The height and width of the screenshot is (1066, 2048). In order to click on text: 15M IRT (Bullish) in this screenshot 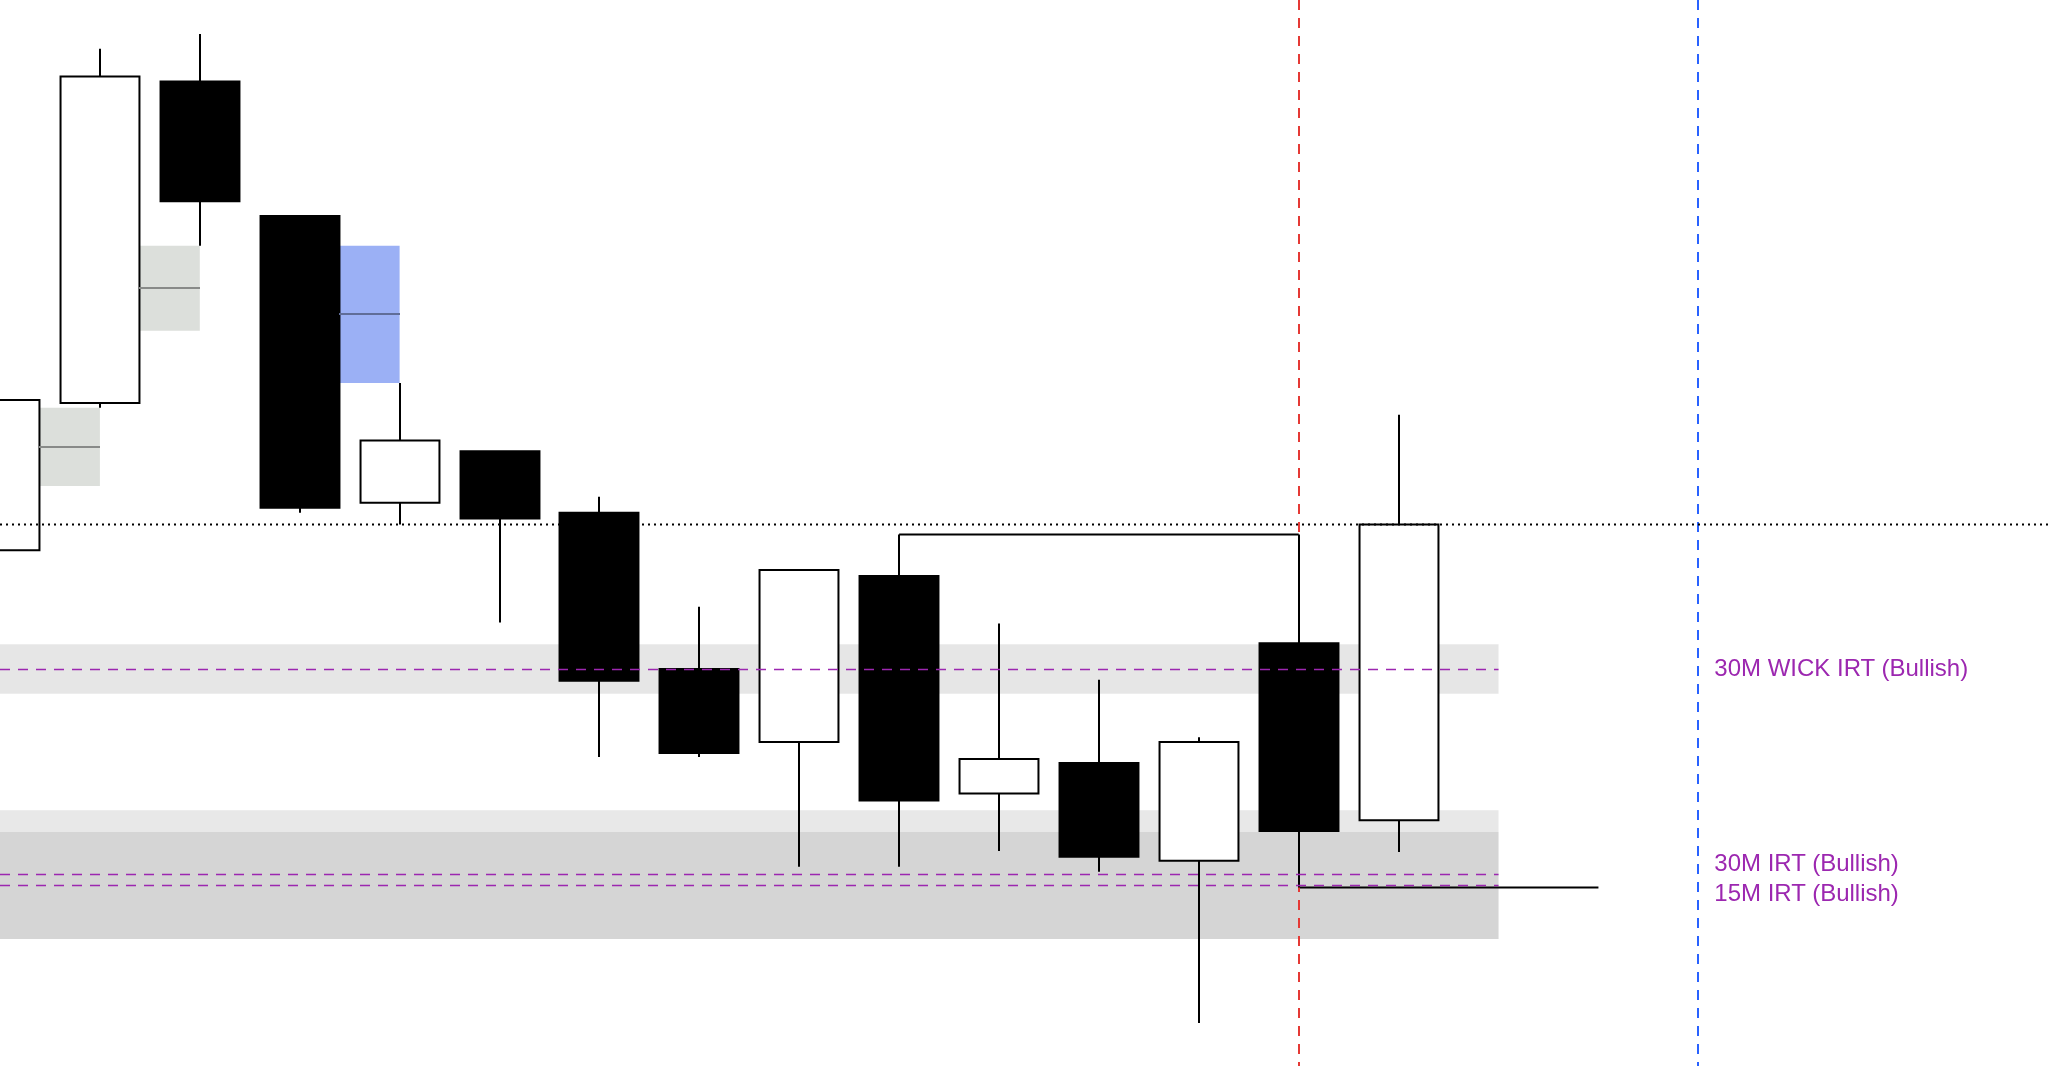, I will do `click(1806, 892)`.